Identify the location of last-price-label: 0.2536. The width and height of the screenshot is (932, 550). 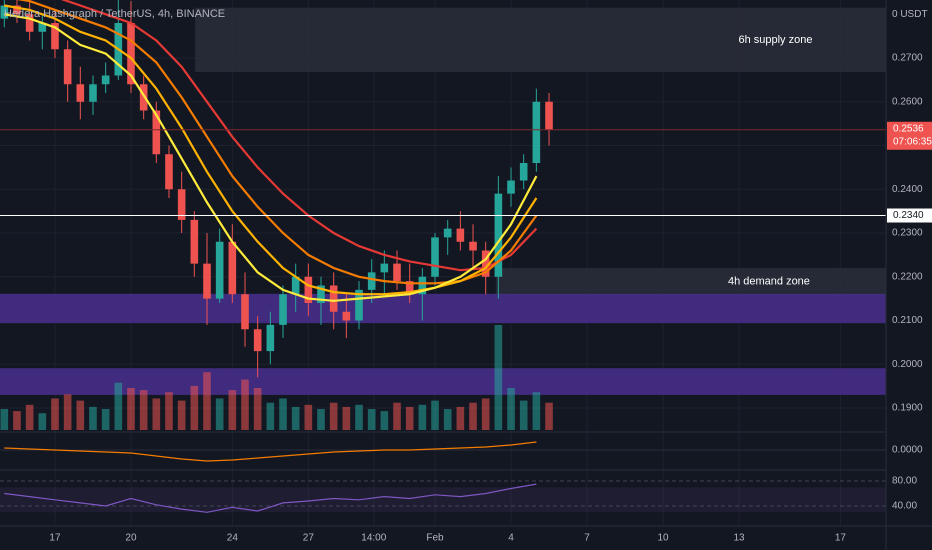
(908, 128).